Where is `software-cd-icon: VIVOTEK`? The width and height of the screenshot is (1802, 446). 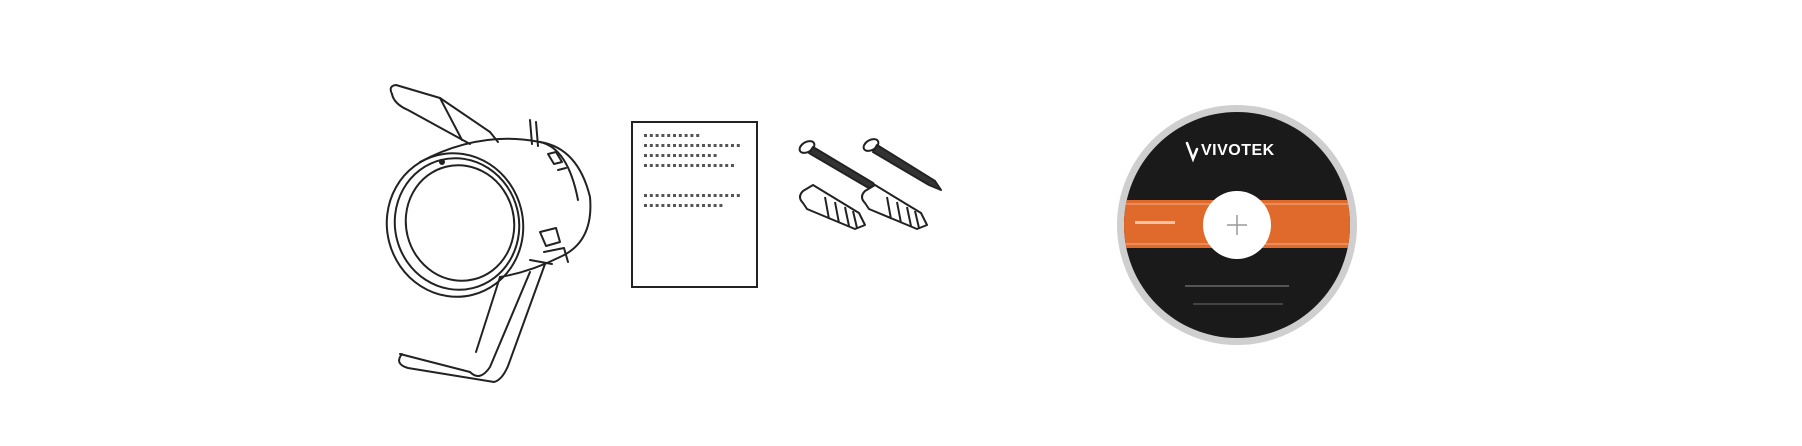
software-cd-icon: VIVOTEK is located at coordinates (1237, 225).